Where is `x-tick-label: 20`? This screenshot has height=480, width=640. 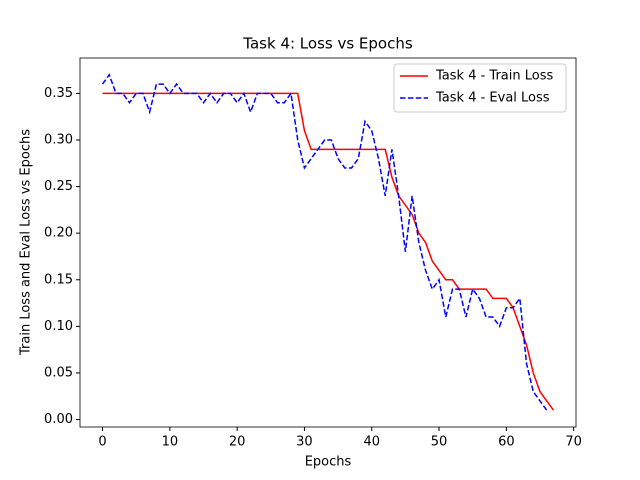
x-tick-label: 20 is located at coordinates (237, 442).